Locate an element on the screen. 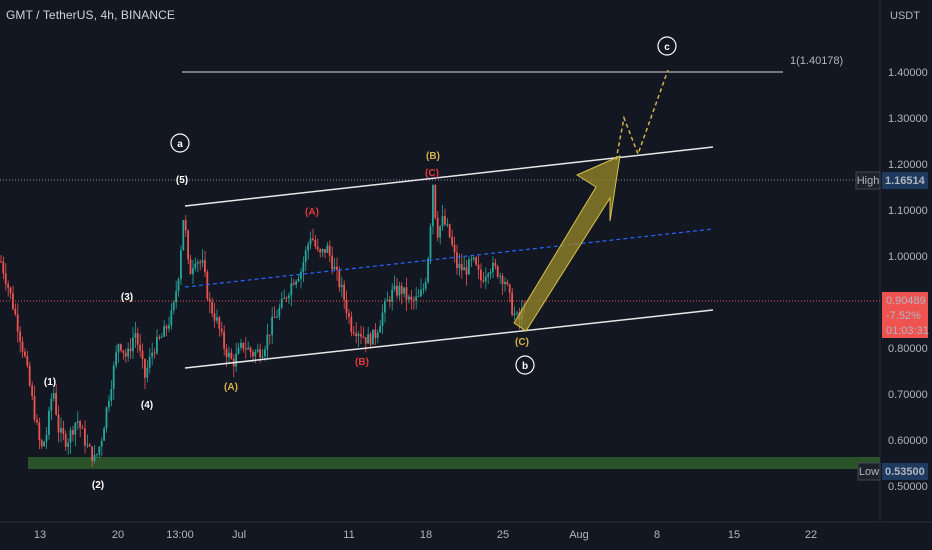  support-zone is located at coordinates (454, 463).